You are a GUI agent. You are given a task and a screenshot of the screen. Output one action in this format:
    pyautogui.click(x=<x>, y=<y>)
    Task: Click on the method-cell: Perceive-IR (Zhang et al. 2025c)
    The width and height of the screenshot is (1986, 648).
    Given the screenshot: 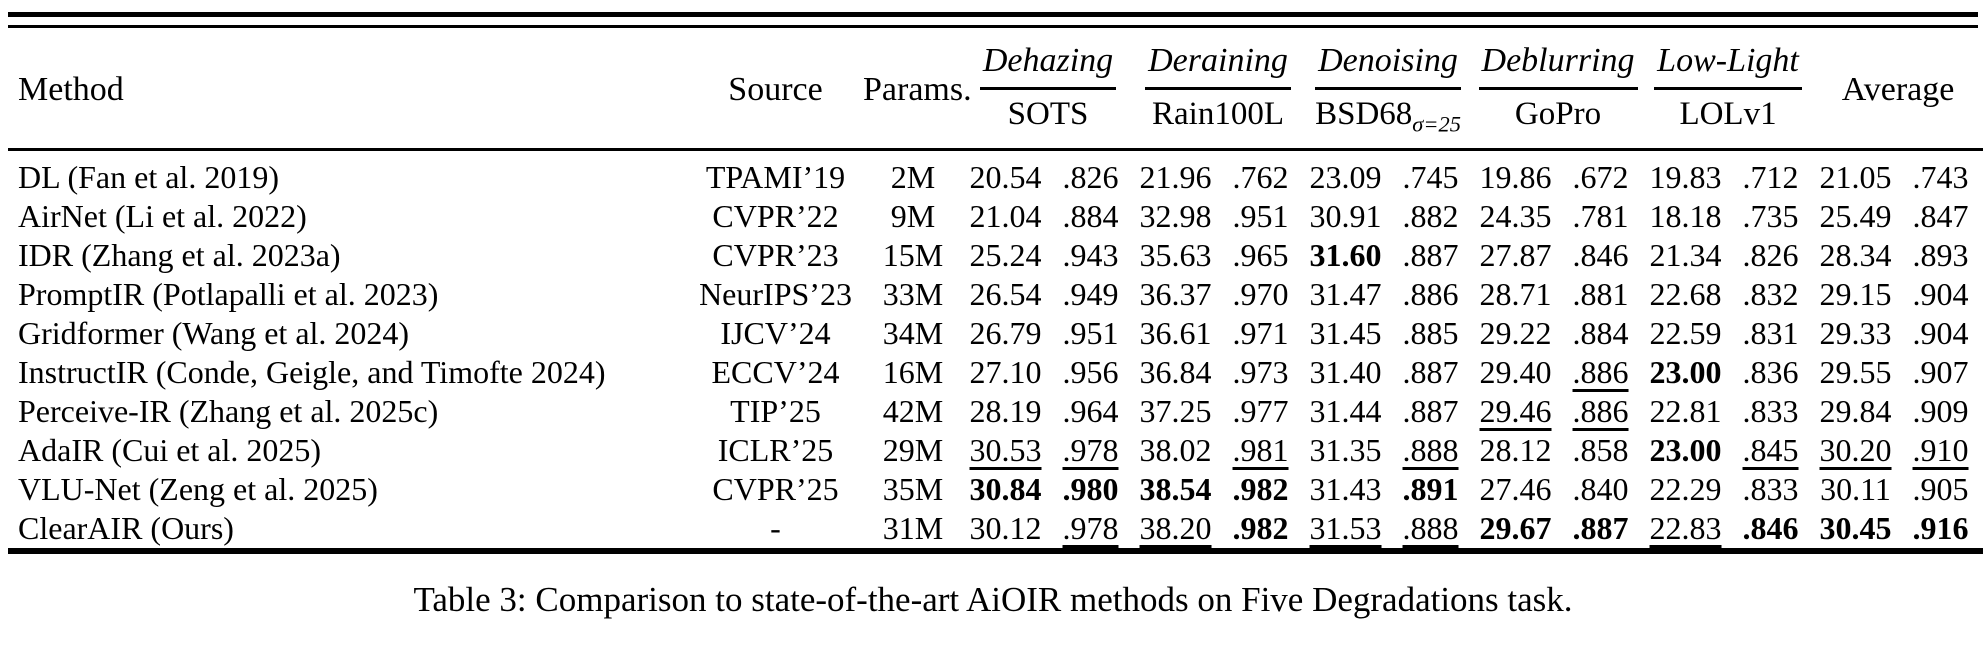 What is the action you would take?
    pyautogui.click(x=228, y=410)
    